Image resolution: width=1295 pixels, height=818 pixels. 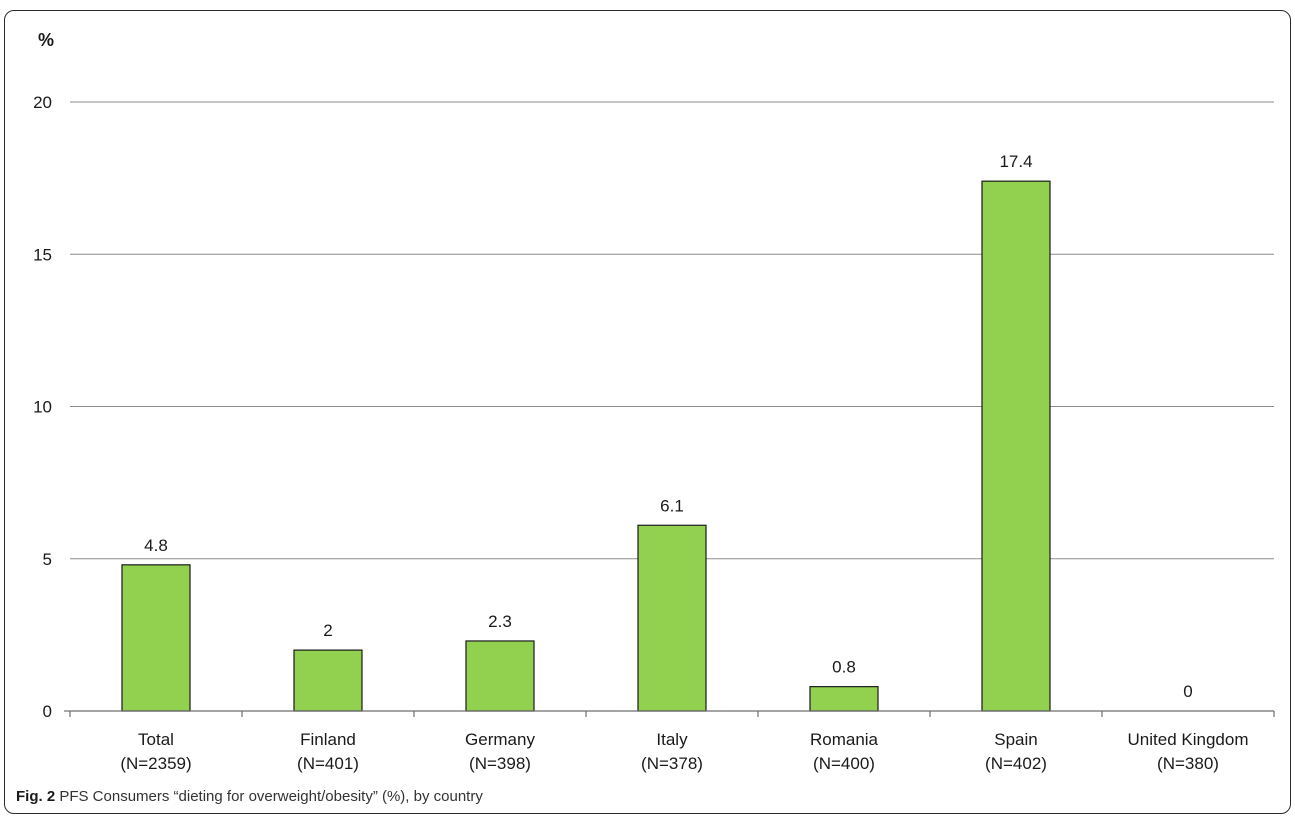 I want to click on x-tick-label: United Kingdom (N=380), so click(x=1188, y=751).